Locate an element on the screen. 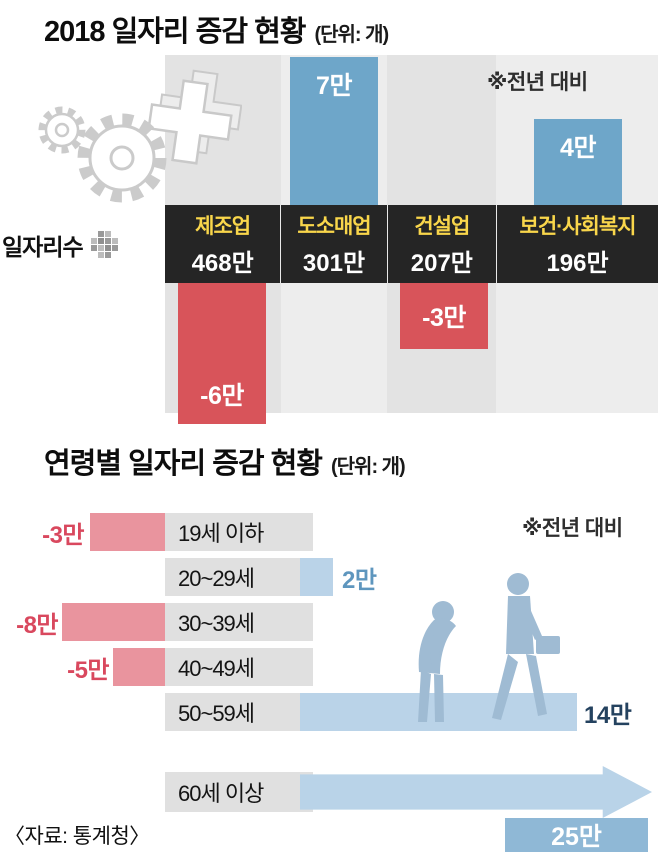 The image size is (658, 855). category-construction: 건설업 is located at coordinates (442, 226).